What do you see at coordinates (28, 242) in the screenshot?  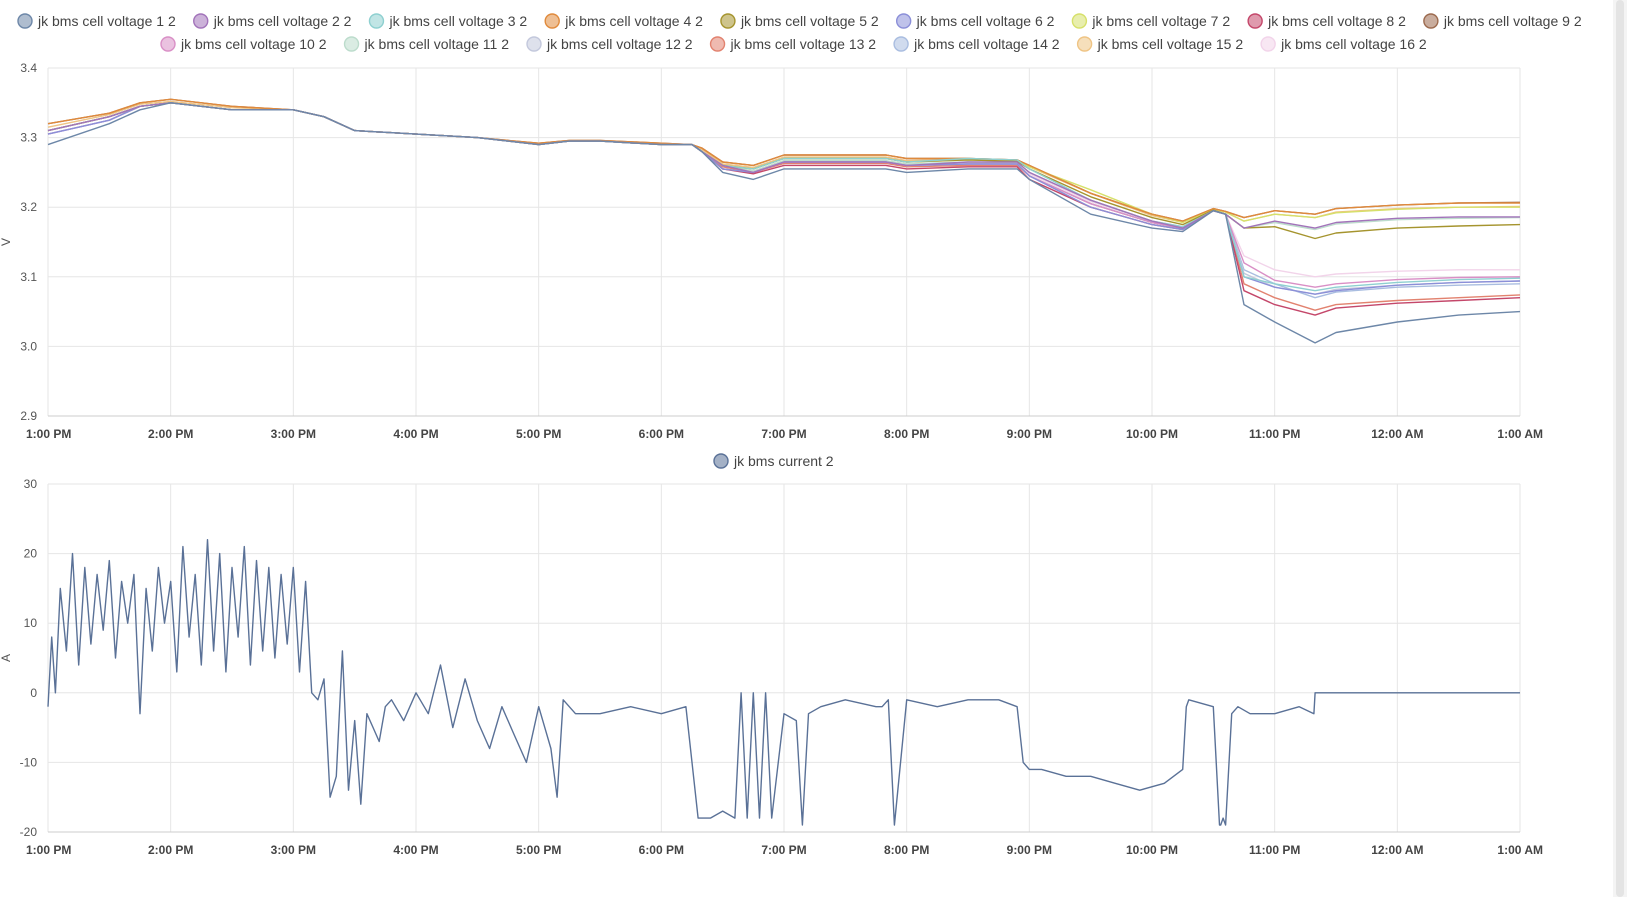 I see `cell-voltage-y-axis: 2.9 3.0 3.1 3.2 3.3 3.4` at bounding box center [28, 242].